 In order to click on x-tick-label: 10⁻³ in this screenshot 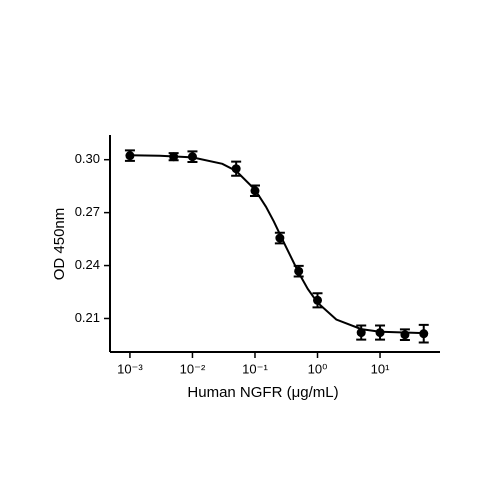, I will do `click(130, 368)`.